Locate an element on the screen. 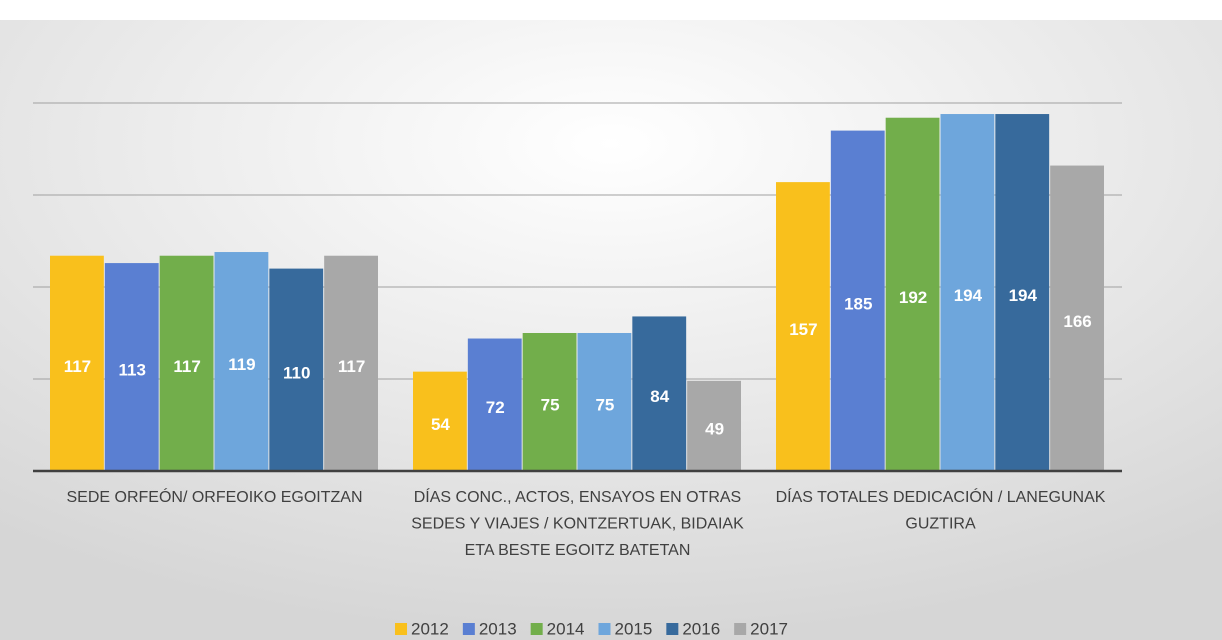 The width and height of the screenshot is (1222, 640). value-label: 84 is located at coordinates (659, 396).